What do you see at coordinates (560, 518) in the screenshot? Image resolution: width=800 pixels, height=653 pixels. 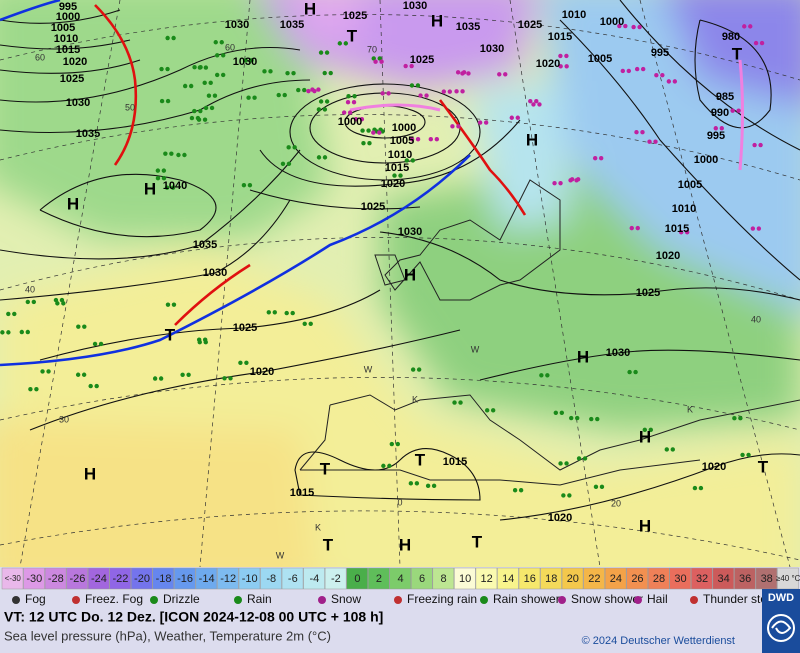 I see `pressure-label: 1020` at bounding box center [560, 518].